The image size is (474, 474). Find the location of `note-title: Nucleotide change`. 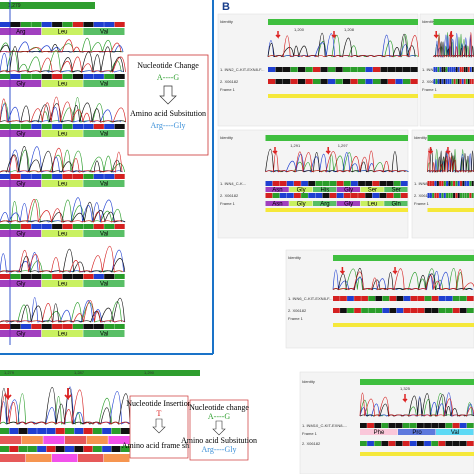

note-title: Nucleotide change is located at coordinates (219, 407).